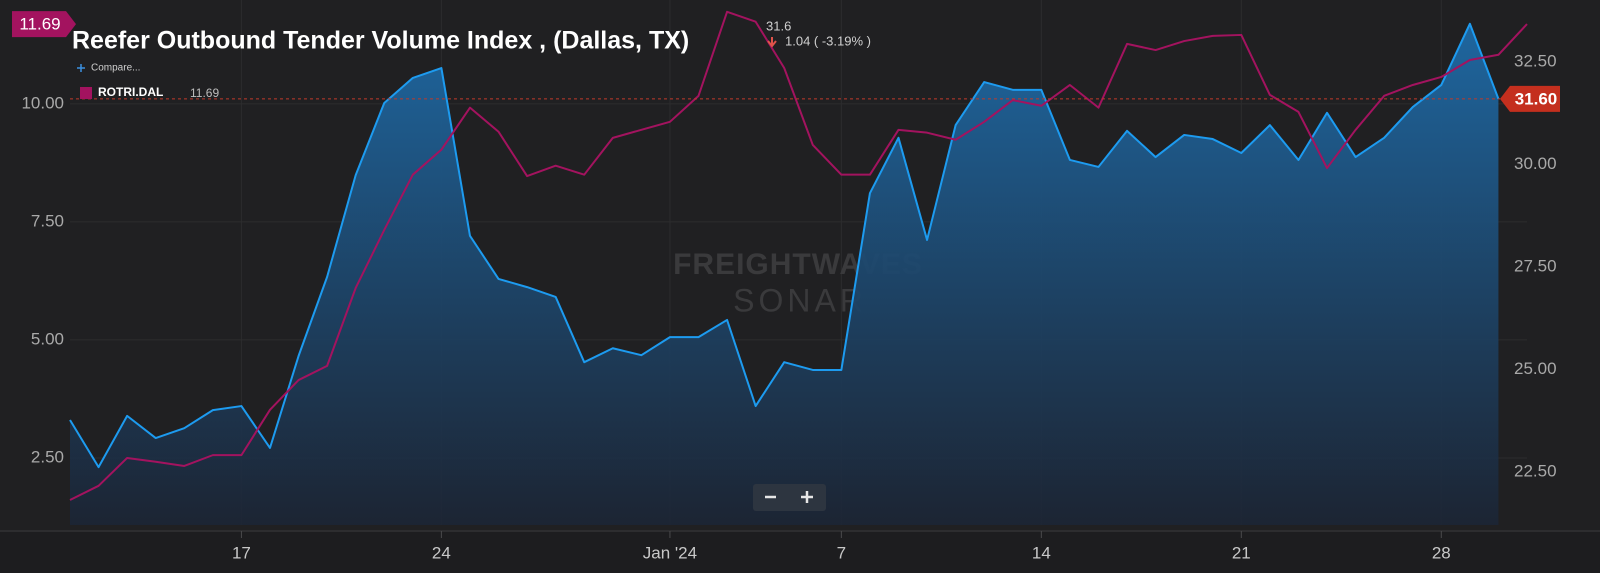 The width and height of the screenshot is (1600, 573). I want to click on legend-label: ROTRI.DAL, so click(130, 92).